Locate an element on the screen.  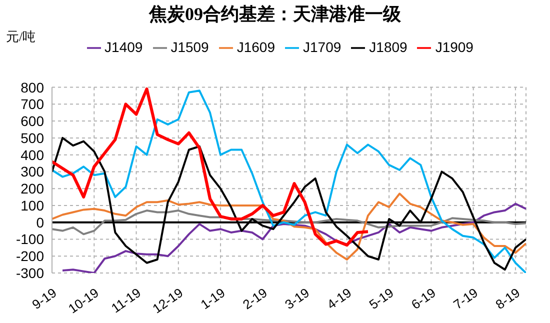
y-tick-label: 800 is located at coordinates (32, 87).